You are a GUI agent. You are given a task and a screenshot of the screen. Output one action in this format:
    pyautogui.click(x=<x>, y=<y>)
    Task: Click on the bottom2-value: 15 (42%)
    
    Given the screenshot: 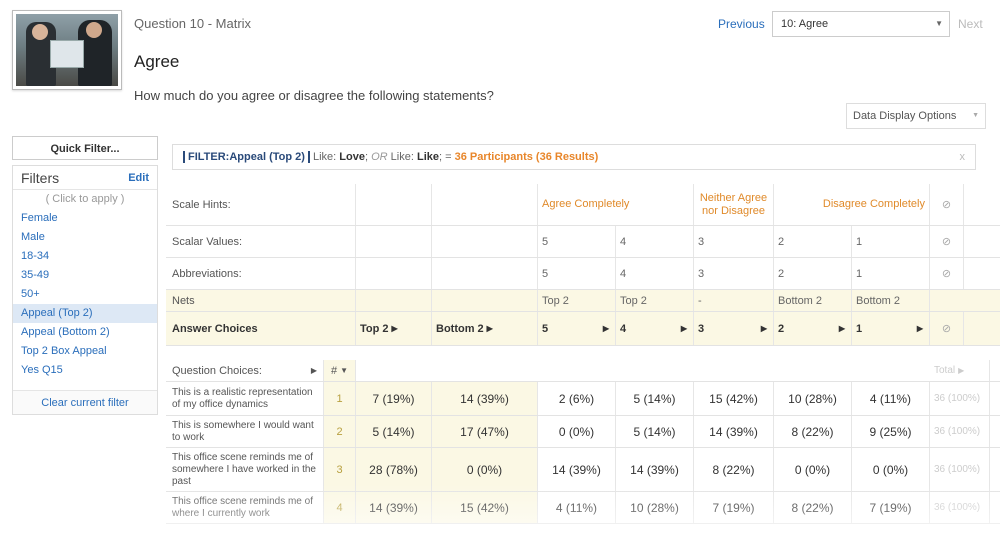 What is the action you would take?
    pyautogui.click(x=485, y=507)
    